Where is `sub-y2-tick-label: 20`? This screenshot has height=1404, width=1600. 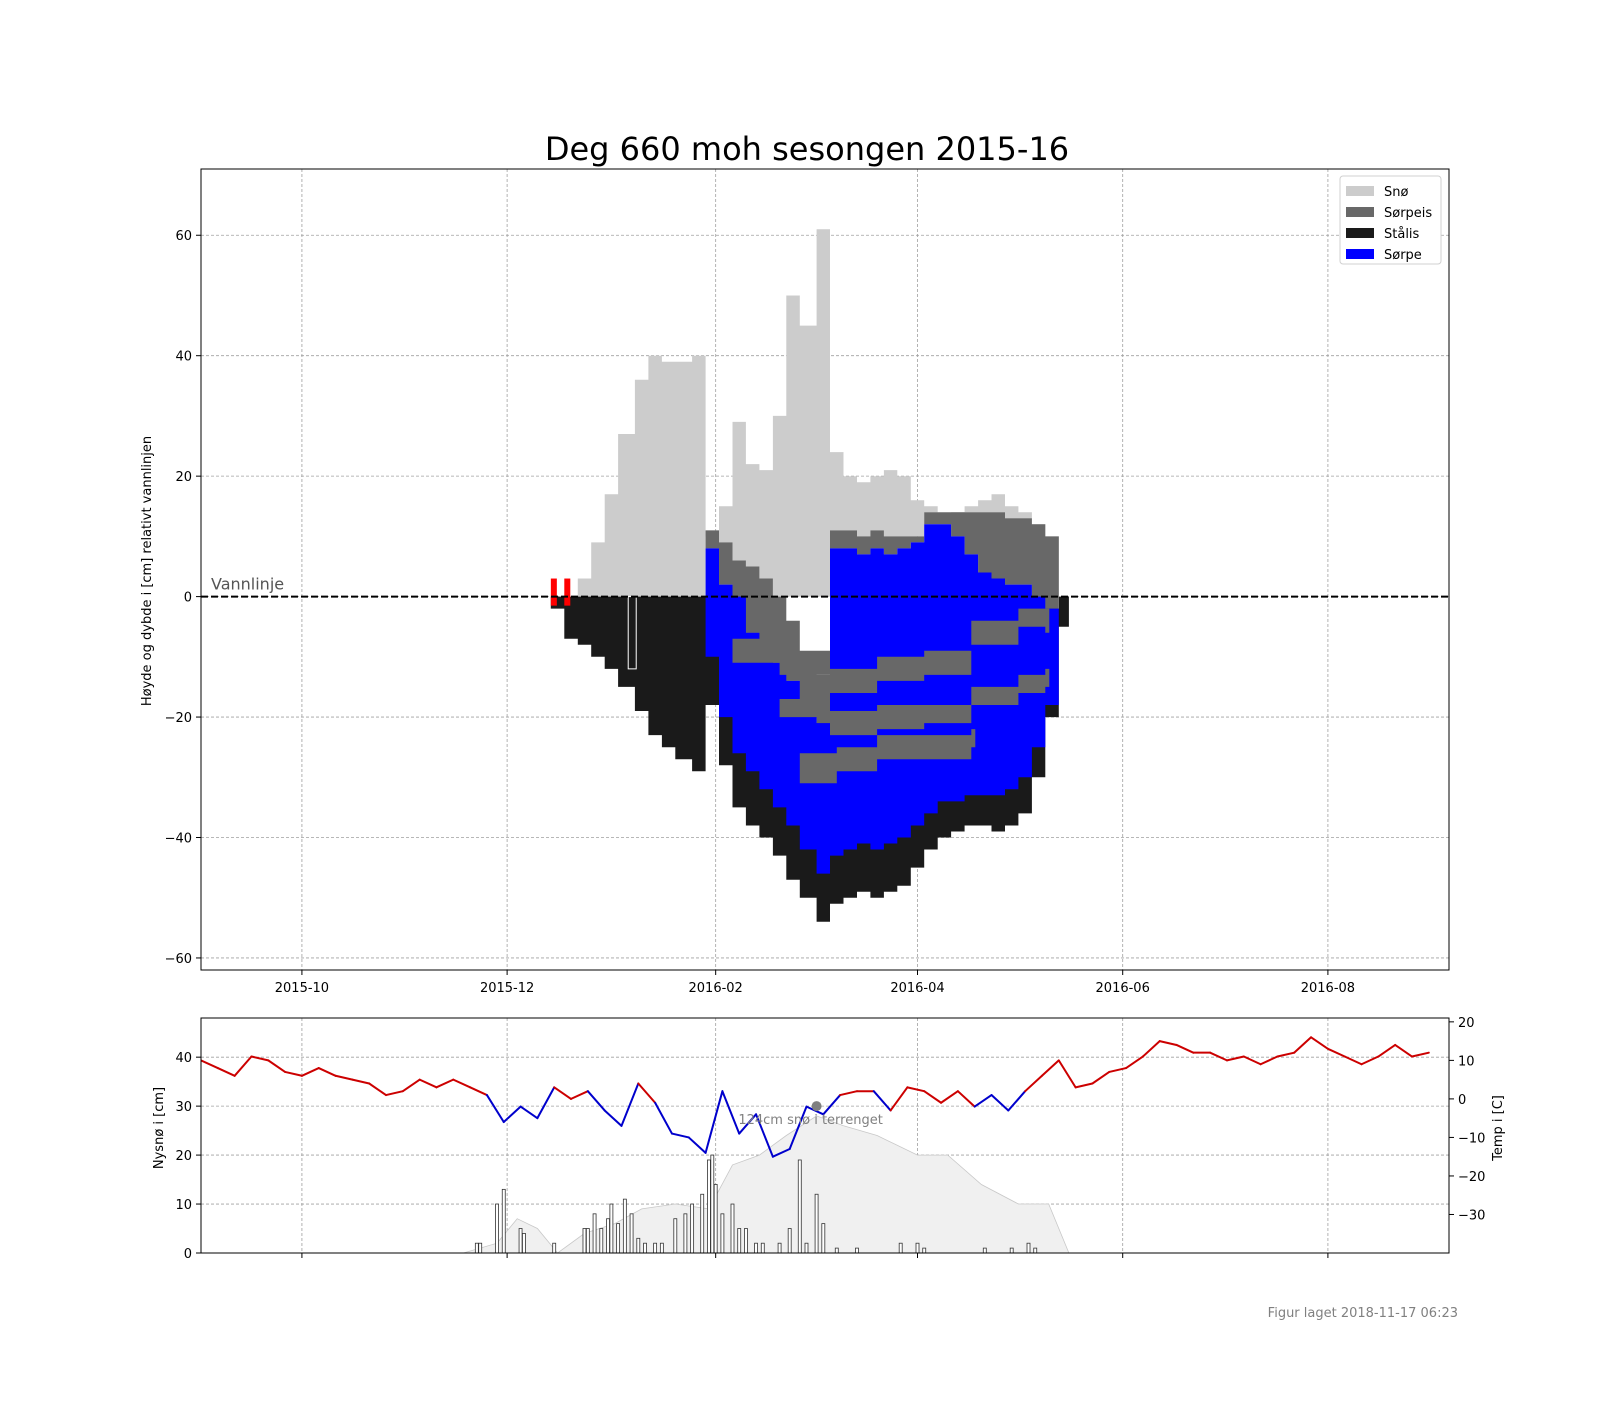 sub-y2-tick-label: 20 is located at coordinates (1466, 1023).